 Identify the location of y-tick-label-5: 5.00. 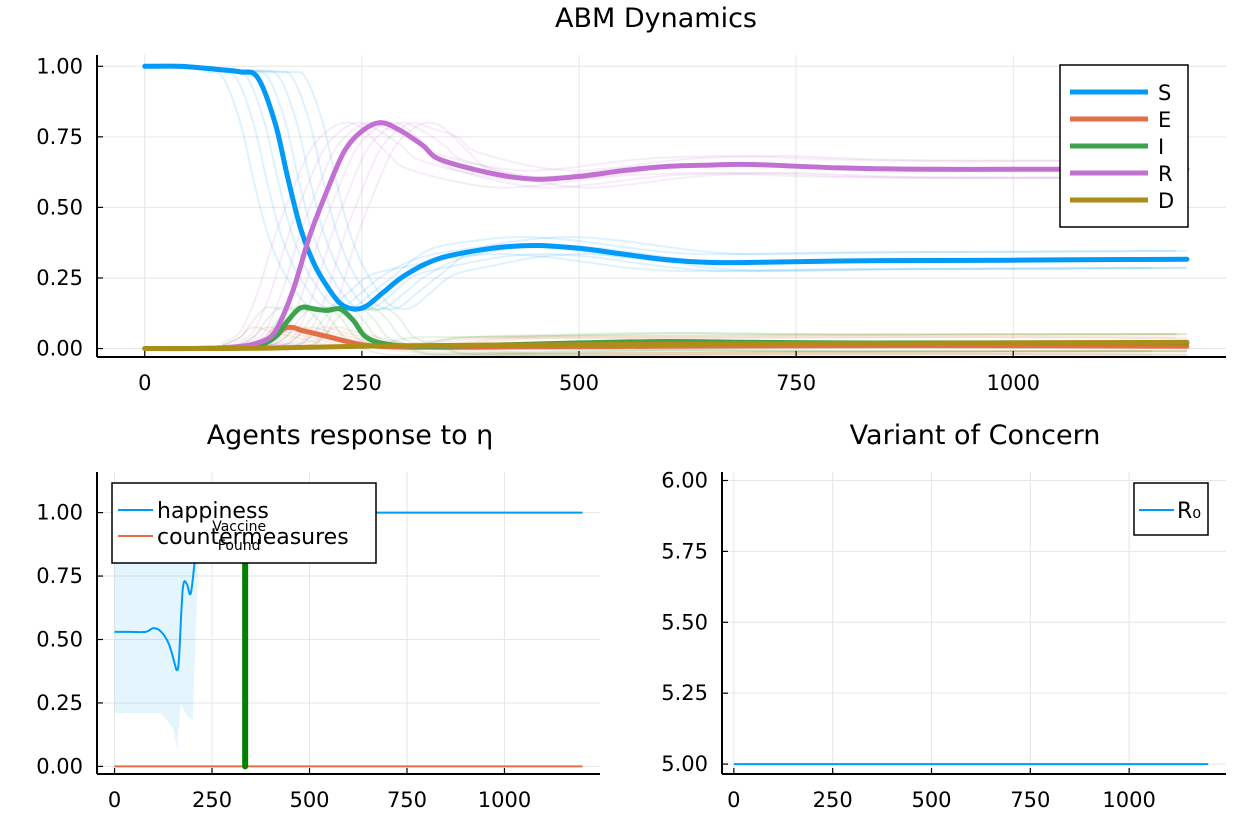
(684, 764).